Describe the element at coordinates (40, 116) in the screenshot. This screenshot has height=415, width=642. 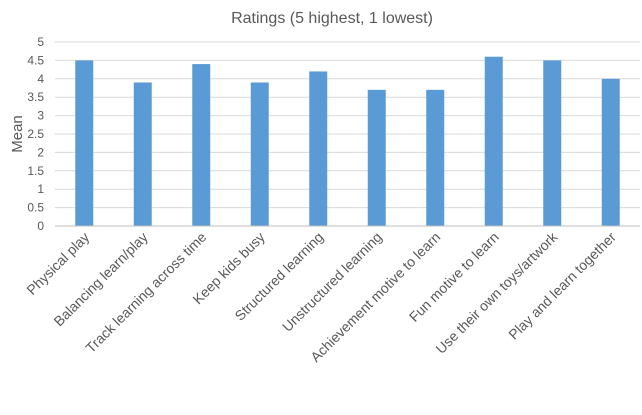
I see `y-tick-label: 3` at that location.